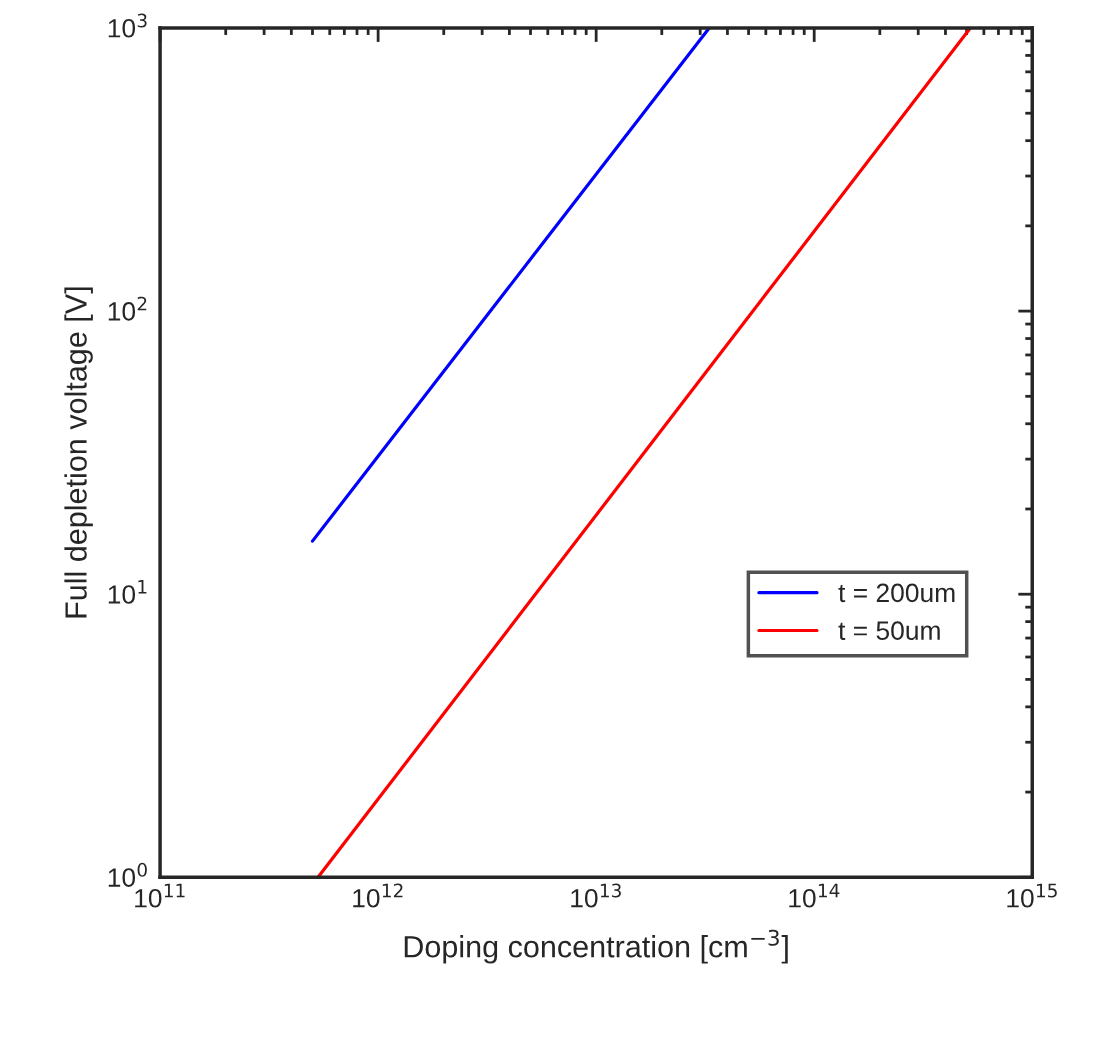 This screenshot has height=1037, width=1104. Describe the element at coordinates (896, 593) in the screenshot. I see `legend-label: t = 200um` at that location.